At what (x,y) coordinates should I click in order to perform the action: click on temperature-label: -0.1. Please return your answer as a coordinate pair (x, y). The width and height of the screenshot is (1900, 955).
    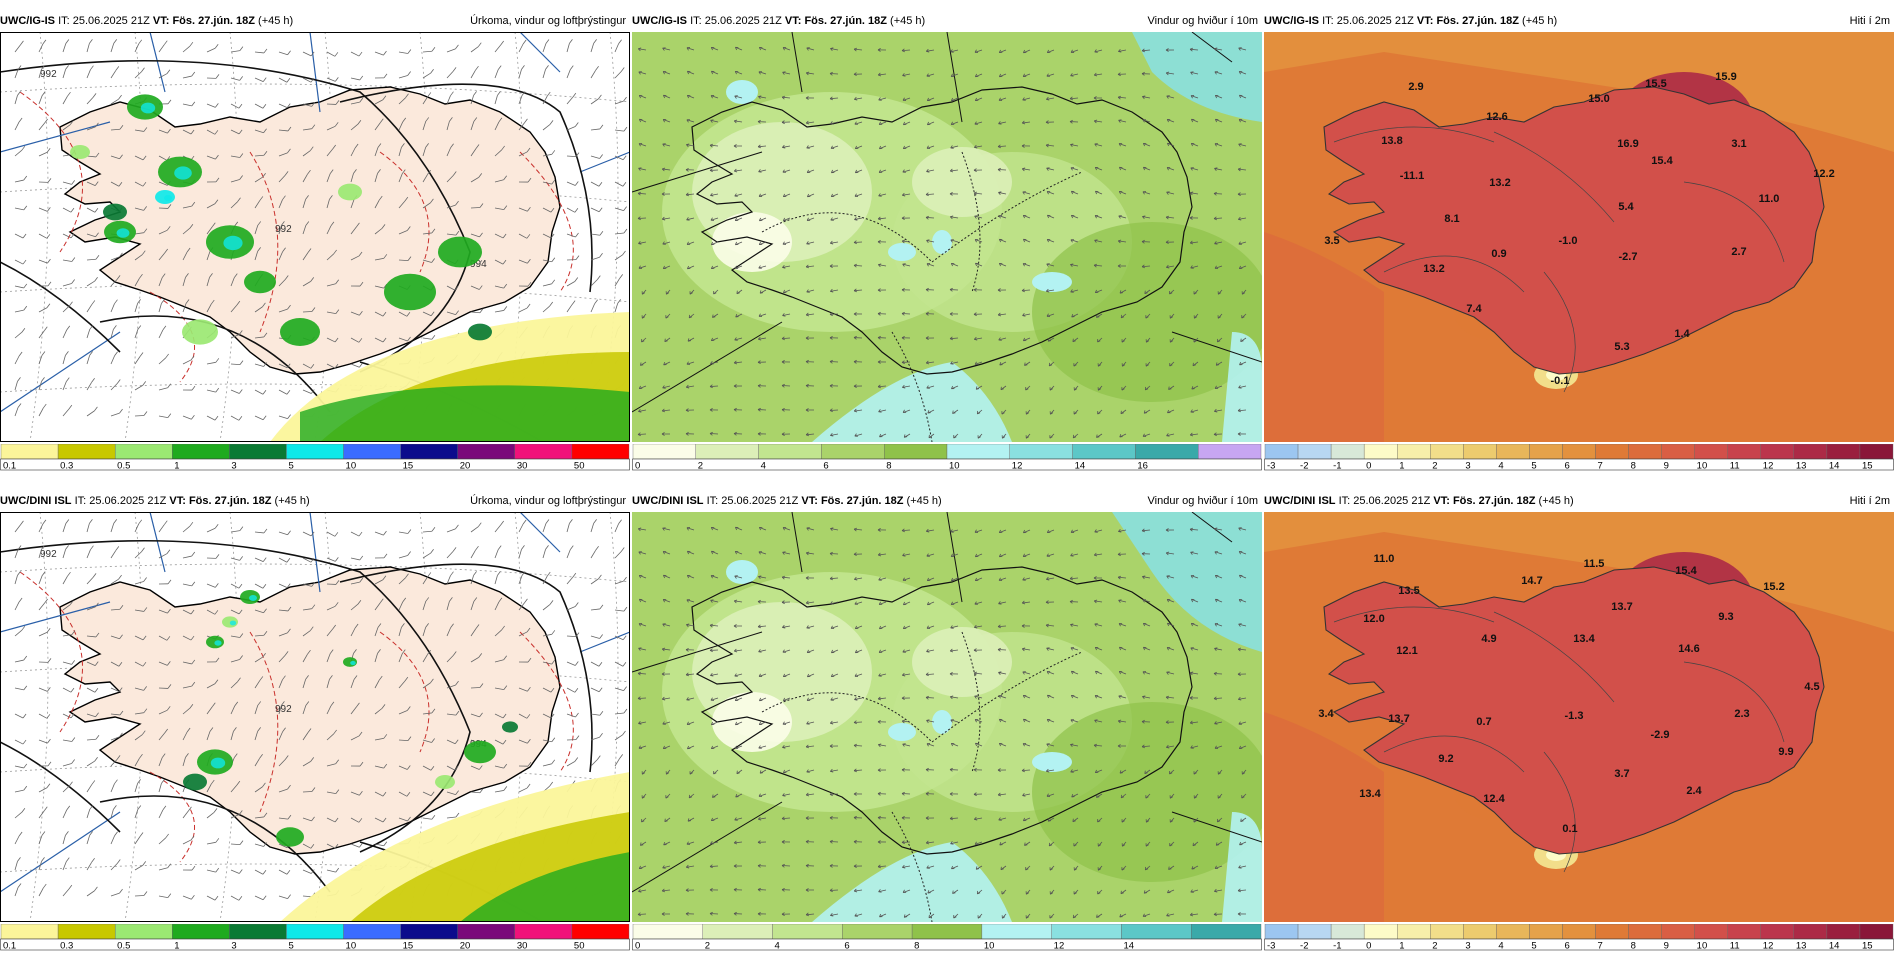
    Looking at the image, I should click on (1560, 381).